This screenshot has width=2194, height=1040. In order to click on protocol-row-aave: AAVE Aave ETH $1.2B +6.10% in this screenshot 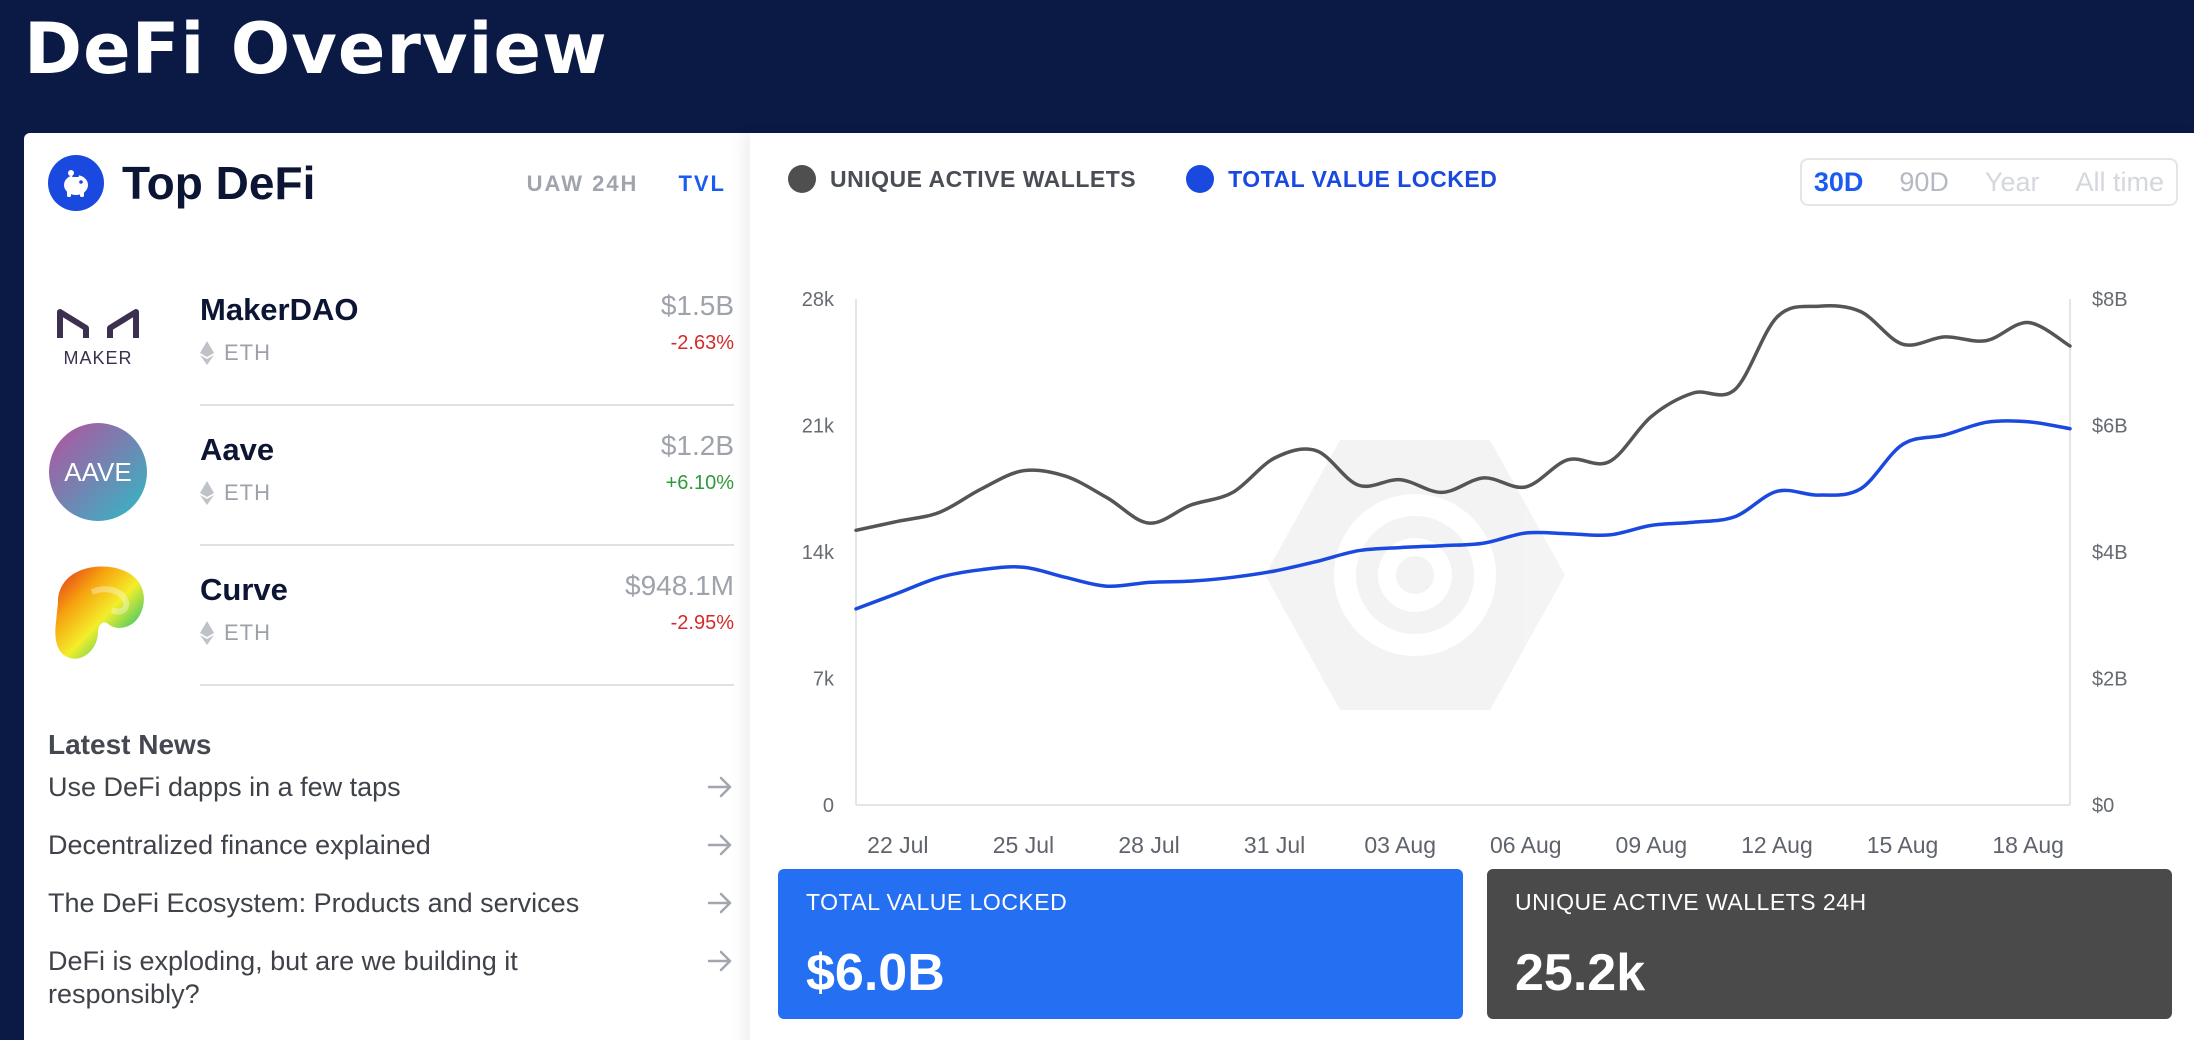, I will do `click(391, 476)`.